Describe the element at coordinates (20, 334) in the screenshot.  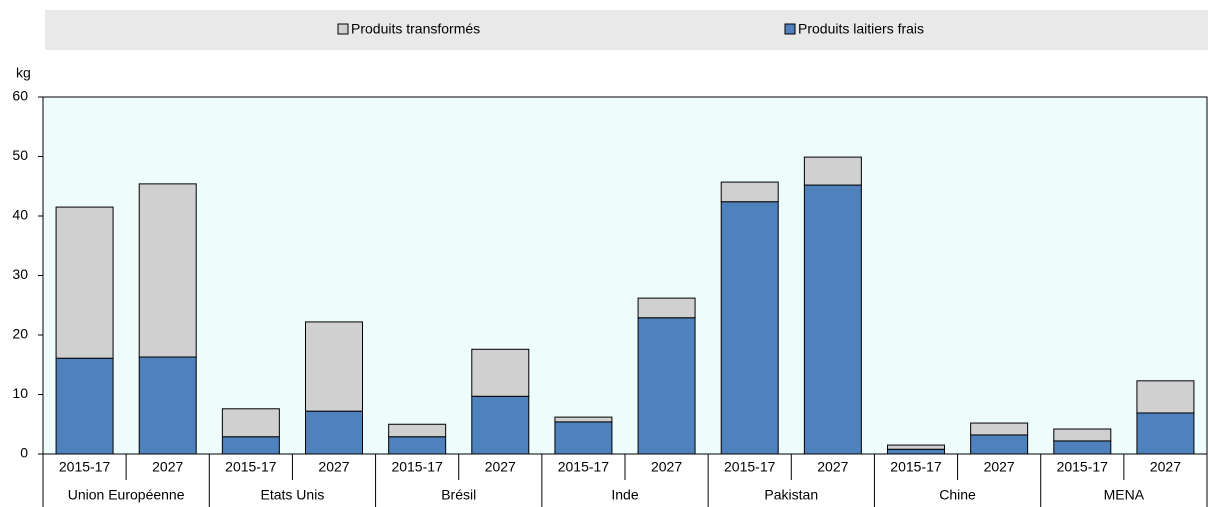
I see `y-tick-label: 20` at that location.